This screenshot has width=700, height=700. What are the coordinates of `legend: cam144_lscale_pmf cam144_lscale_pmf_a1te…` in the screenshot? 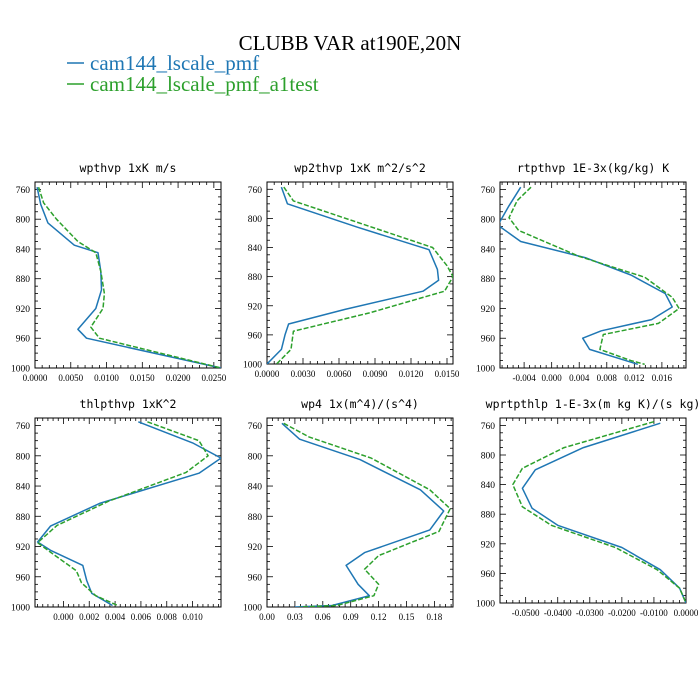 It's located at (193, 73).